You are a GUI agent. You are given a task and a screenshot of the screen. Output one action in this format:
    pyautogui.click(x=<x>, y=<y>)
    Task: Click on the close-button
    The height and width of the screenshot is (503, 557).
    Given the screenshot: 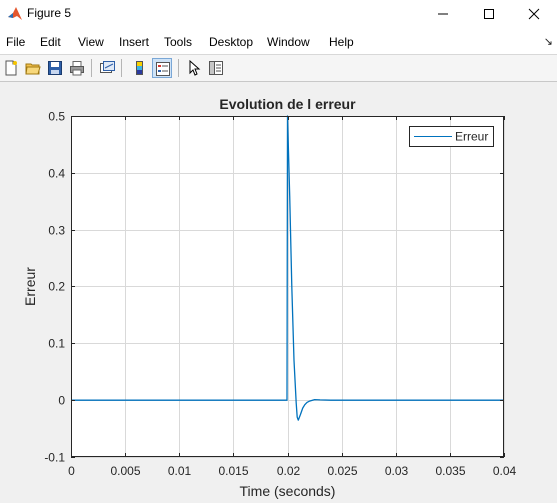 What is the action you would take?
    pyautogui.click(x=534, y=14)
    